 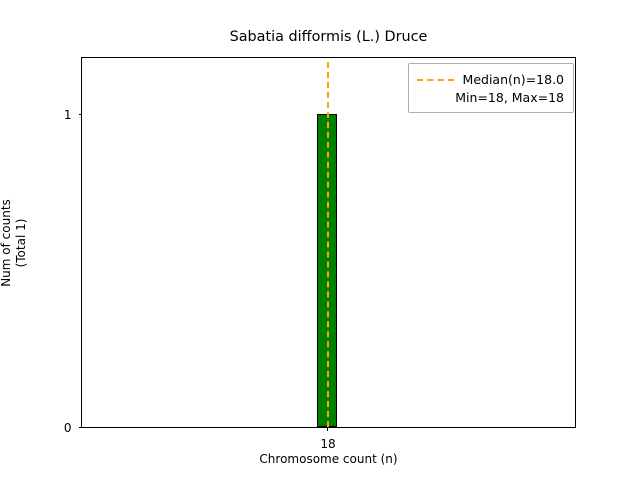 I want to click on chart-legend: Median(n)=18.0 Min=18, Max=18, so click(x=490, y=88).